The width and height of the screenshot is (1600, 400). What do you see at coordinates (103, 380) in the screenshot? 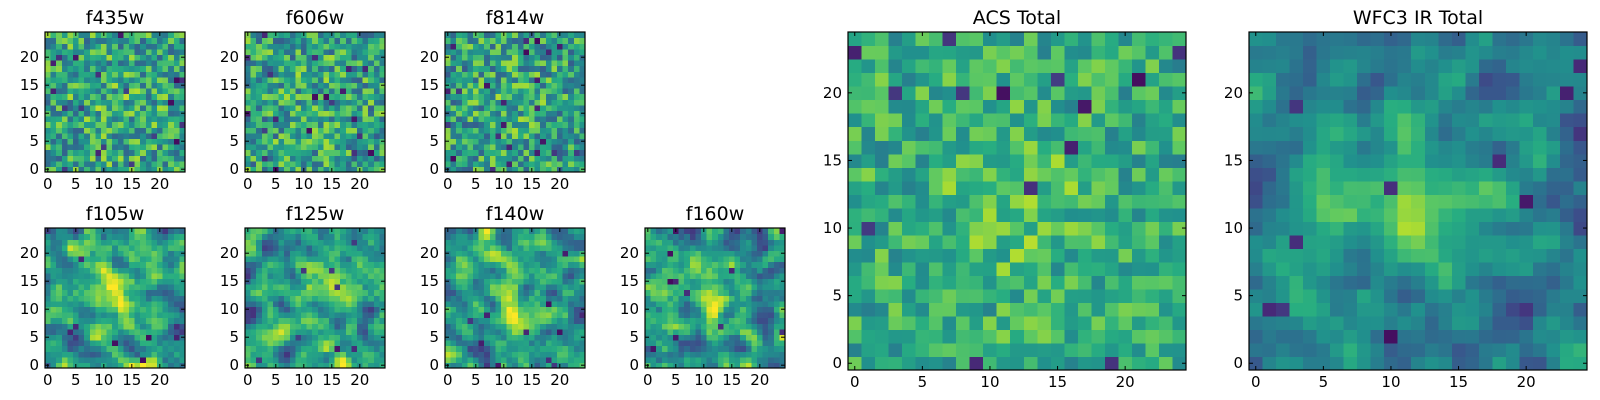
I see `x-tick-label: 10` at bounding box center [103, 380].